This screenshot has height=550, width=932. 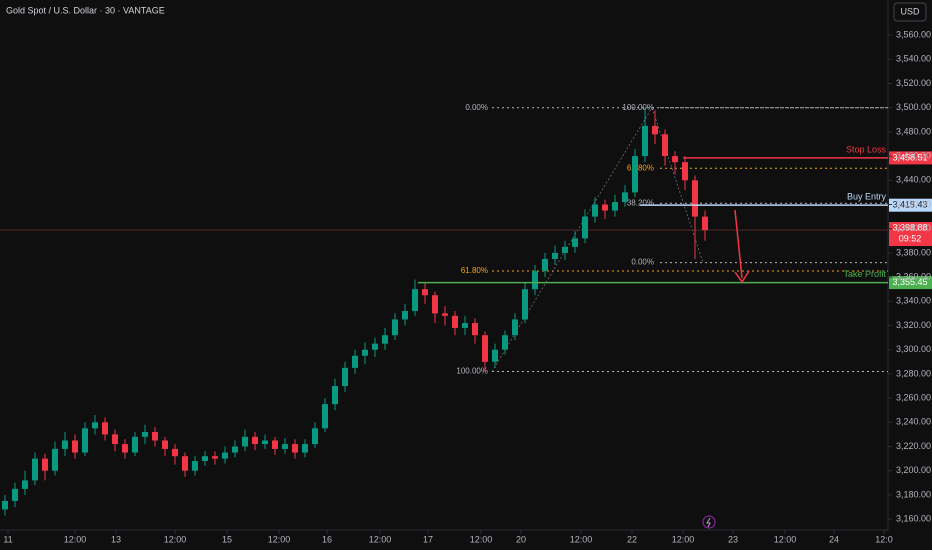 I want to click on fib-label: 100.00%, so click(x=638, y=107).